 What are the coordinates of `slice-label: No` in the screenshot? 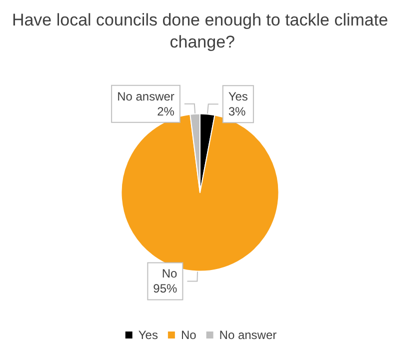 It's located at (170, 273).